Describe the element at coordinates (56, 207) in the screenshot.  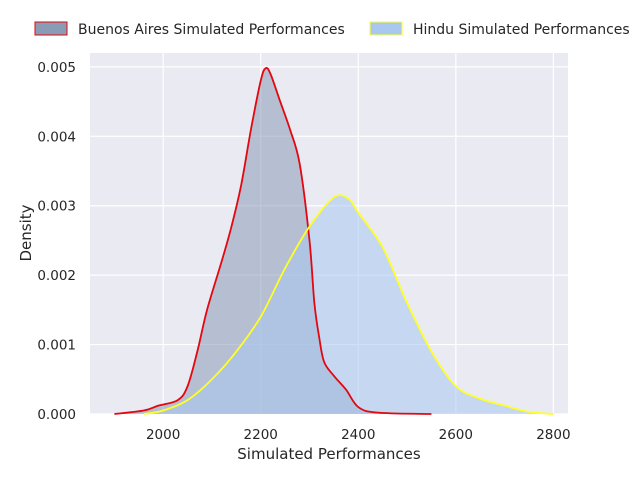
I see `y-tick-label: 0.003` at that location.